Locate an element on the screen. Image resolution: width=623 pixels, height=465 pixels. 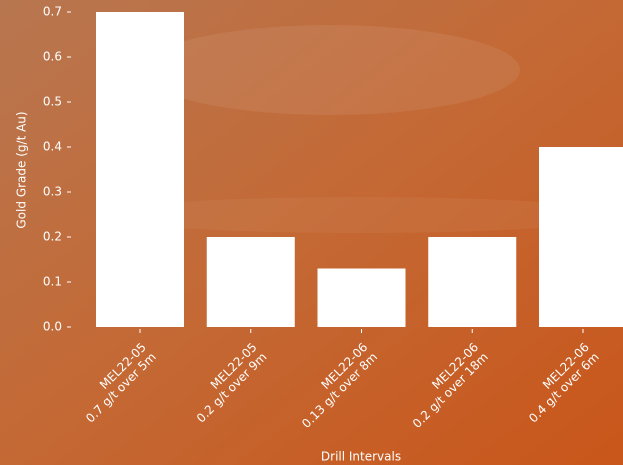
y-axis-label: Gold Grade (g/t Au) is located at coordinates (22, 169).